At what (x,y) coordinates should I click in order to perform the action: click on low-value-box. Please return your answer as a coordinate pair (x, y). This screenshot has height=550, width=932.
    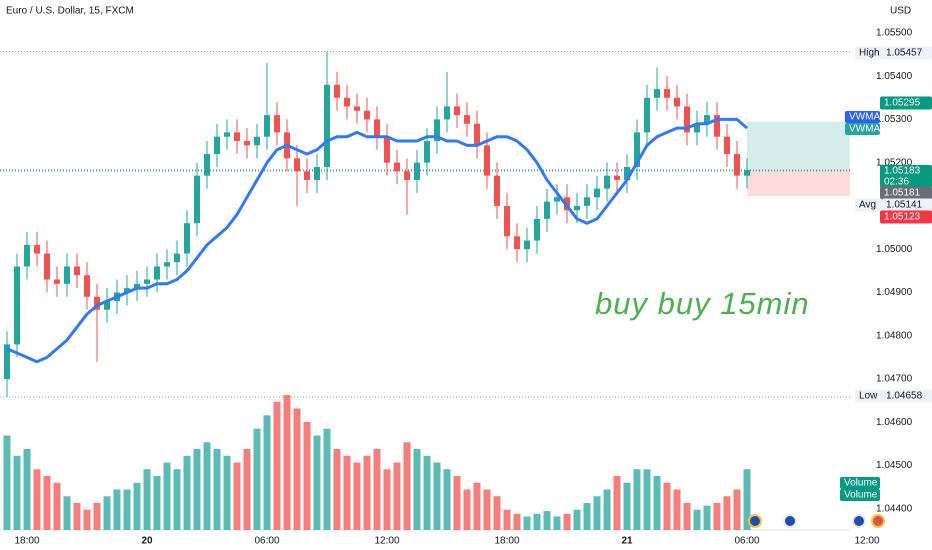
    Looking at the image, I should click on (907, 396).